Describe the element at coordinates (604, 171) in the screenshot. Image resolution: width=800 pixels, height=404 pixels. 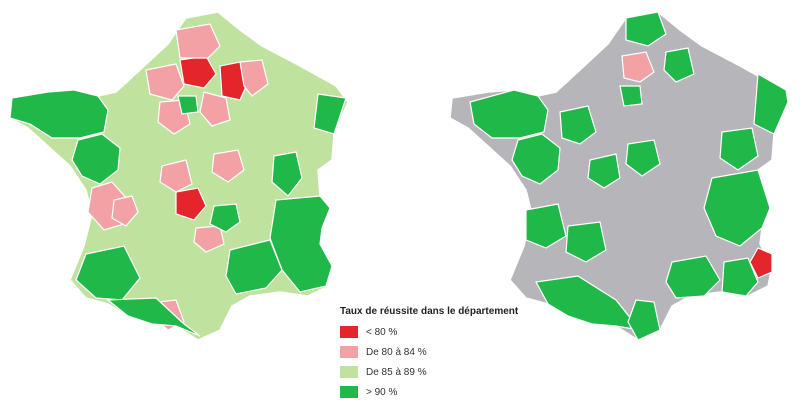
I see `region-center-h` at that location.